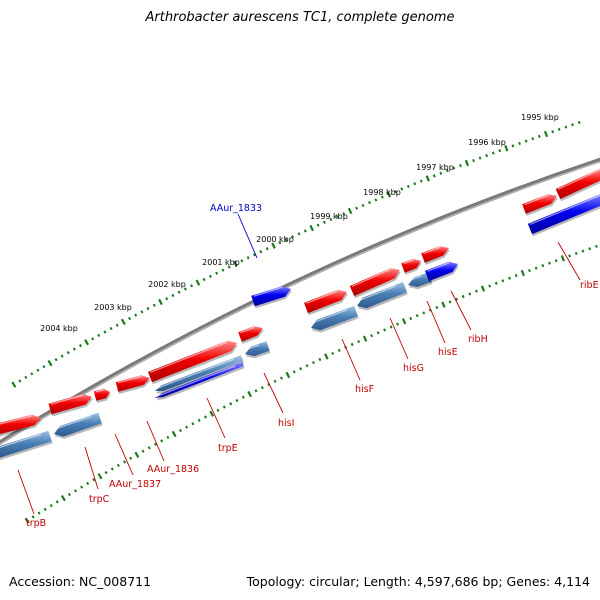 This screenshot has height=600, width=600. I want to click on gene-highlight, so click(563, 215).